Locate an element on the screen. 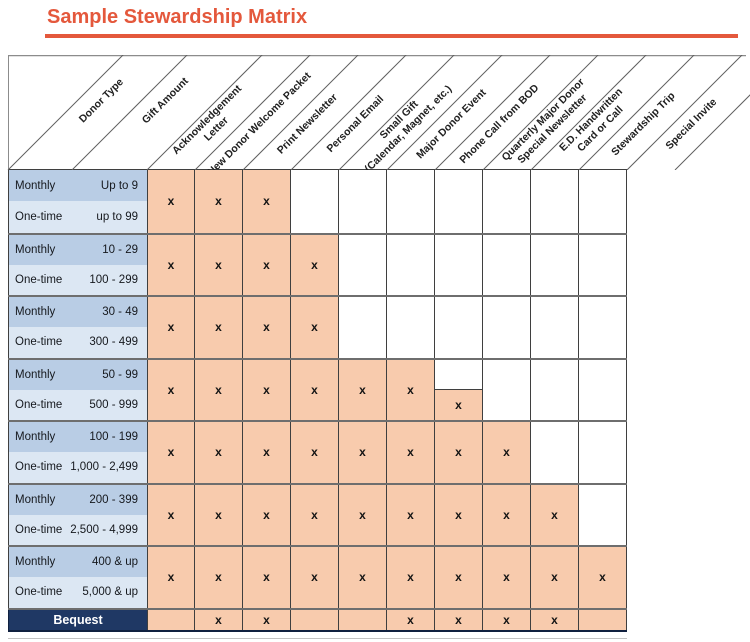 The image size is (750, 642). donor-row-onetime: One-time up to 99 is located at coordinates (78, 217).